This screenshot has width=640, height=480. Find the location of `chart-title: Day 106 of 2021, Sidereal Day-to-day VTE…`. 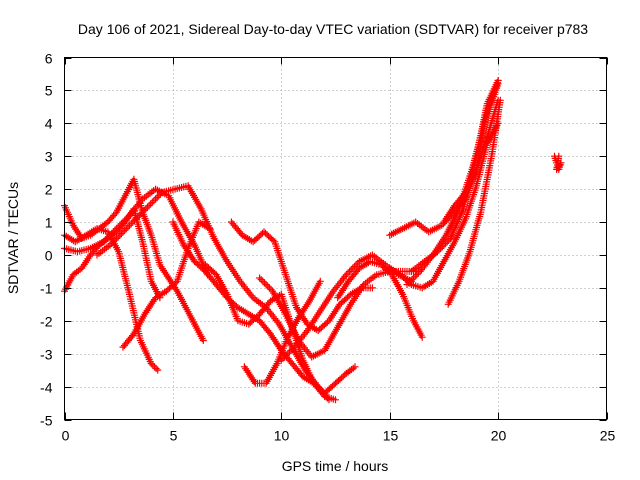

chart-title: Day 106 of 2021, Sidereal Day-to-day VTE… is located at coordinates (333, 29).